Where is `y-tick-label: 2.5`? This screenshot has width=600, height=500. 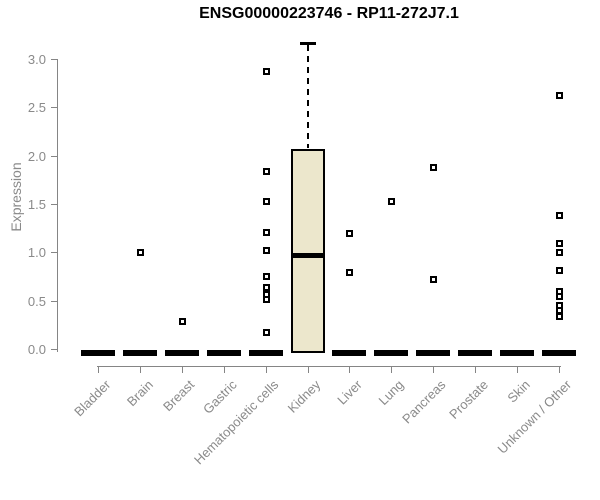 y-tick-label: 2.5 is located at coordinates (36, 107).